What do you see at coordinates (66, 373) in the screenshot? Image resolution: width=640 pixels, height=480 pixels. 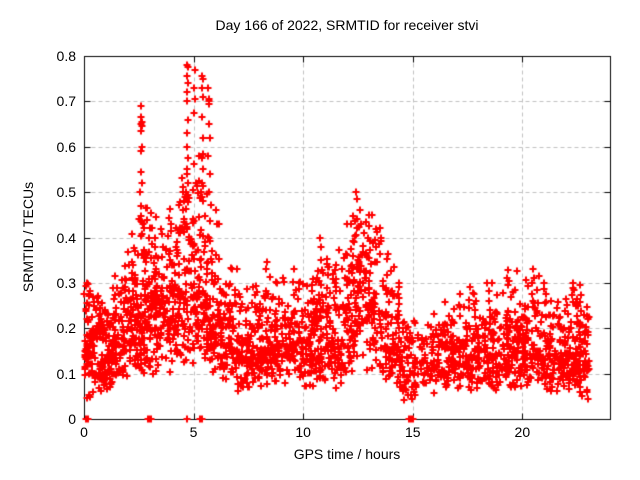 I see `y-tick-label: 0.1` at bounding box center [66, 373].